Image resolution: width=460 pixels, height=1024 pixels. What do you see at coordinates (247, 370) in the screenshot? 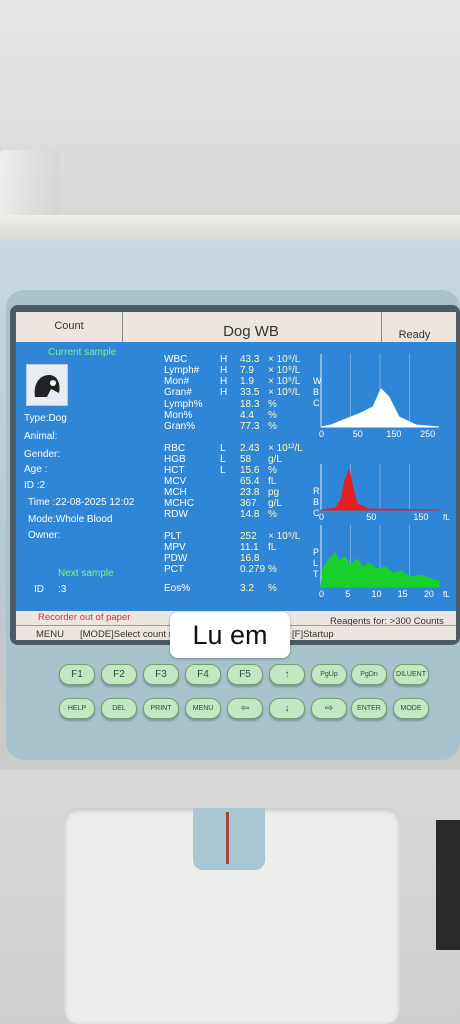
I see `param-value: 7.9` at bounding box center [247, 370].